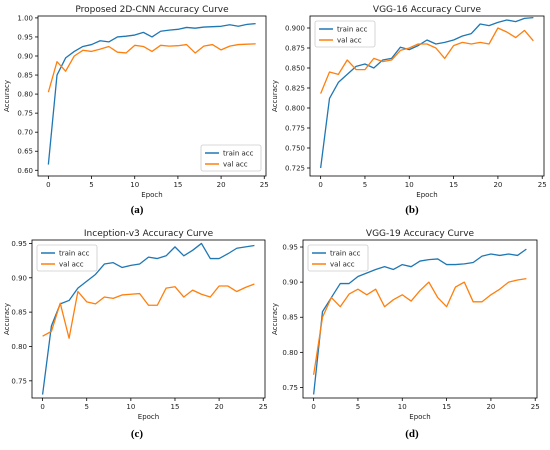  Describe the element at coordinates (412, 210) in the screenshot. I see `panel-caption: (b)` at that location.